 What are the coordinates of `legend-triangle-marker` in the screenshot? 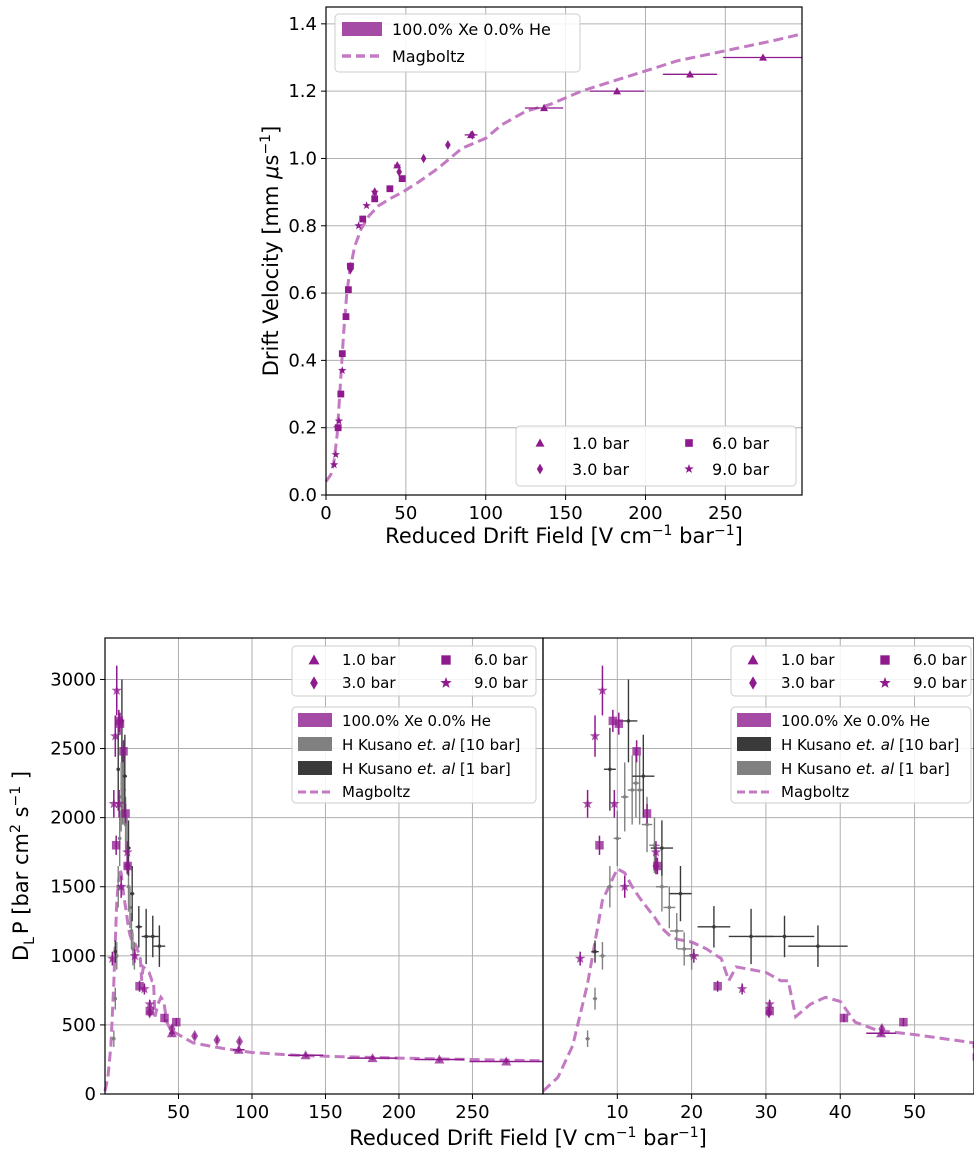 It's located at (540, 442).